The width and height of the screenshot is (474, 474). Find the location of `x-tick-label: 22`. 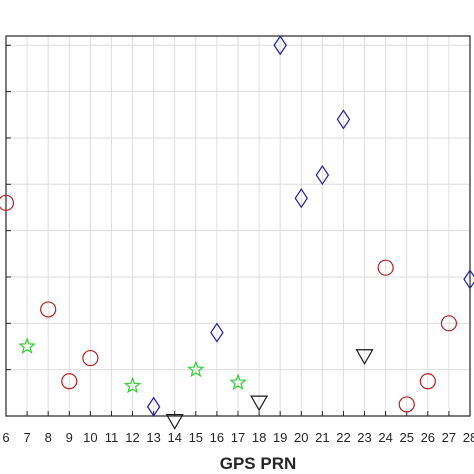

x-tick-label: 22 is located at coordinates (343, 437).